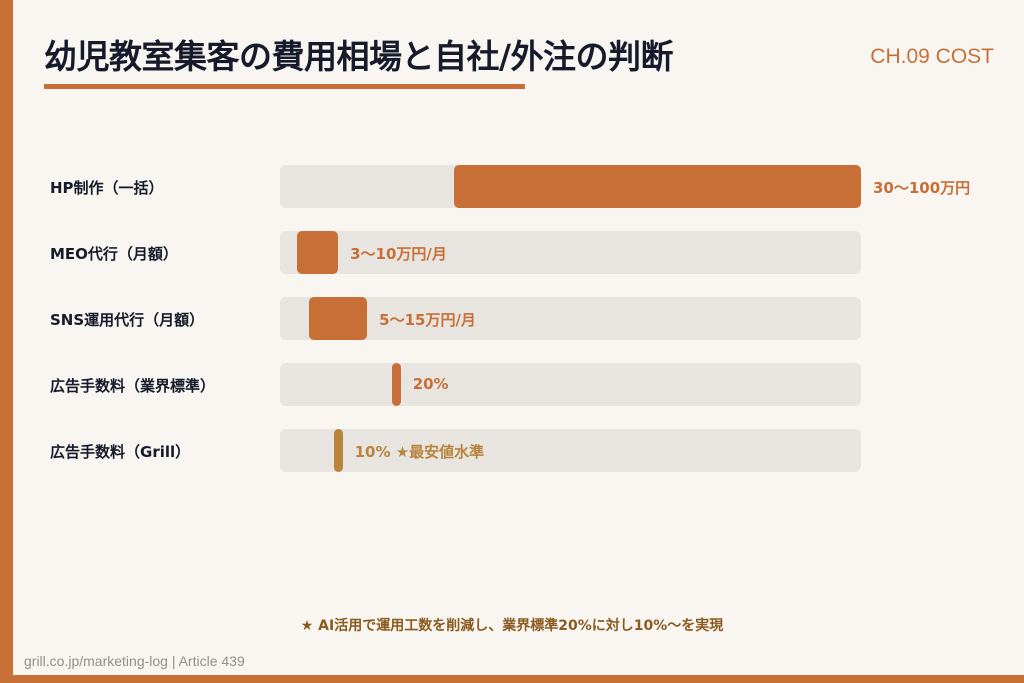 This screenshot has width=1024, height=683. I want to click on bar-value-label: 10% ★最安値水準, so click(419, 452).